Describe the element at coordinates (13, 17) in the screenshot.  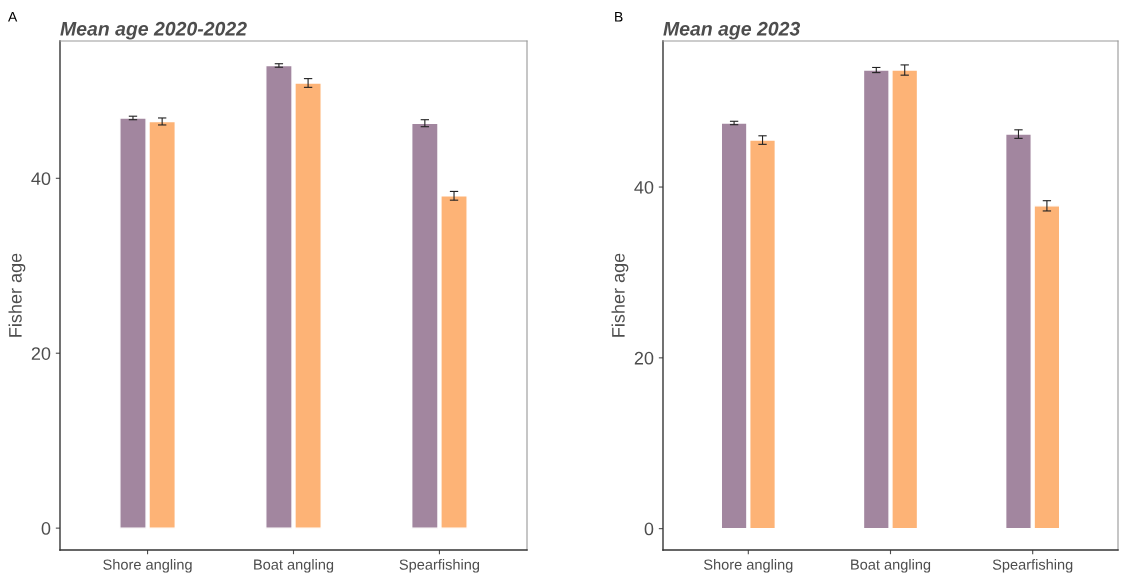
I see `text: A` at that location.